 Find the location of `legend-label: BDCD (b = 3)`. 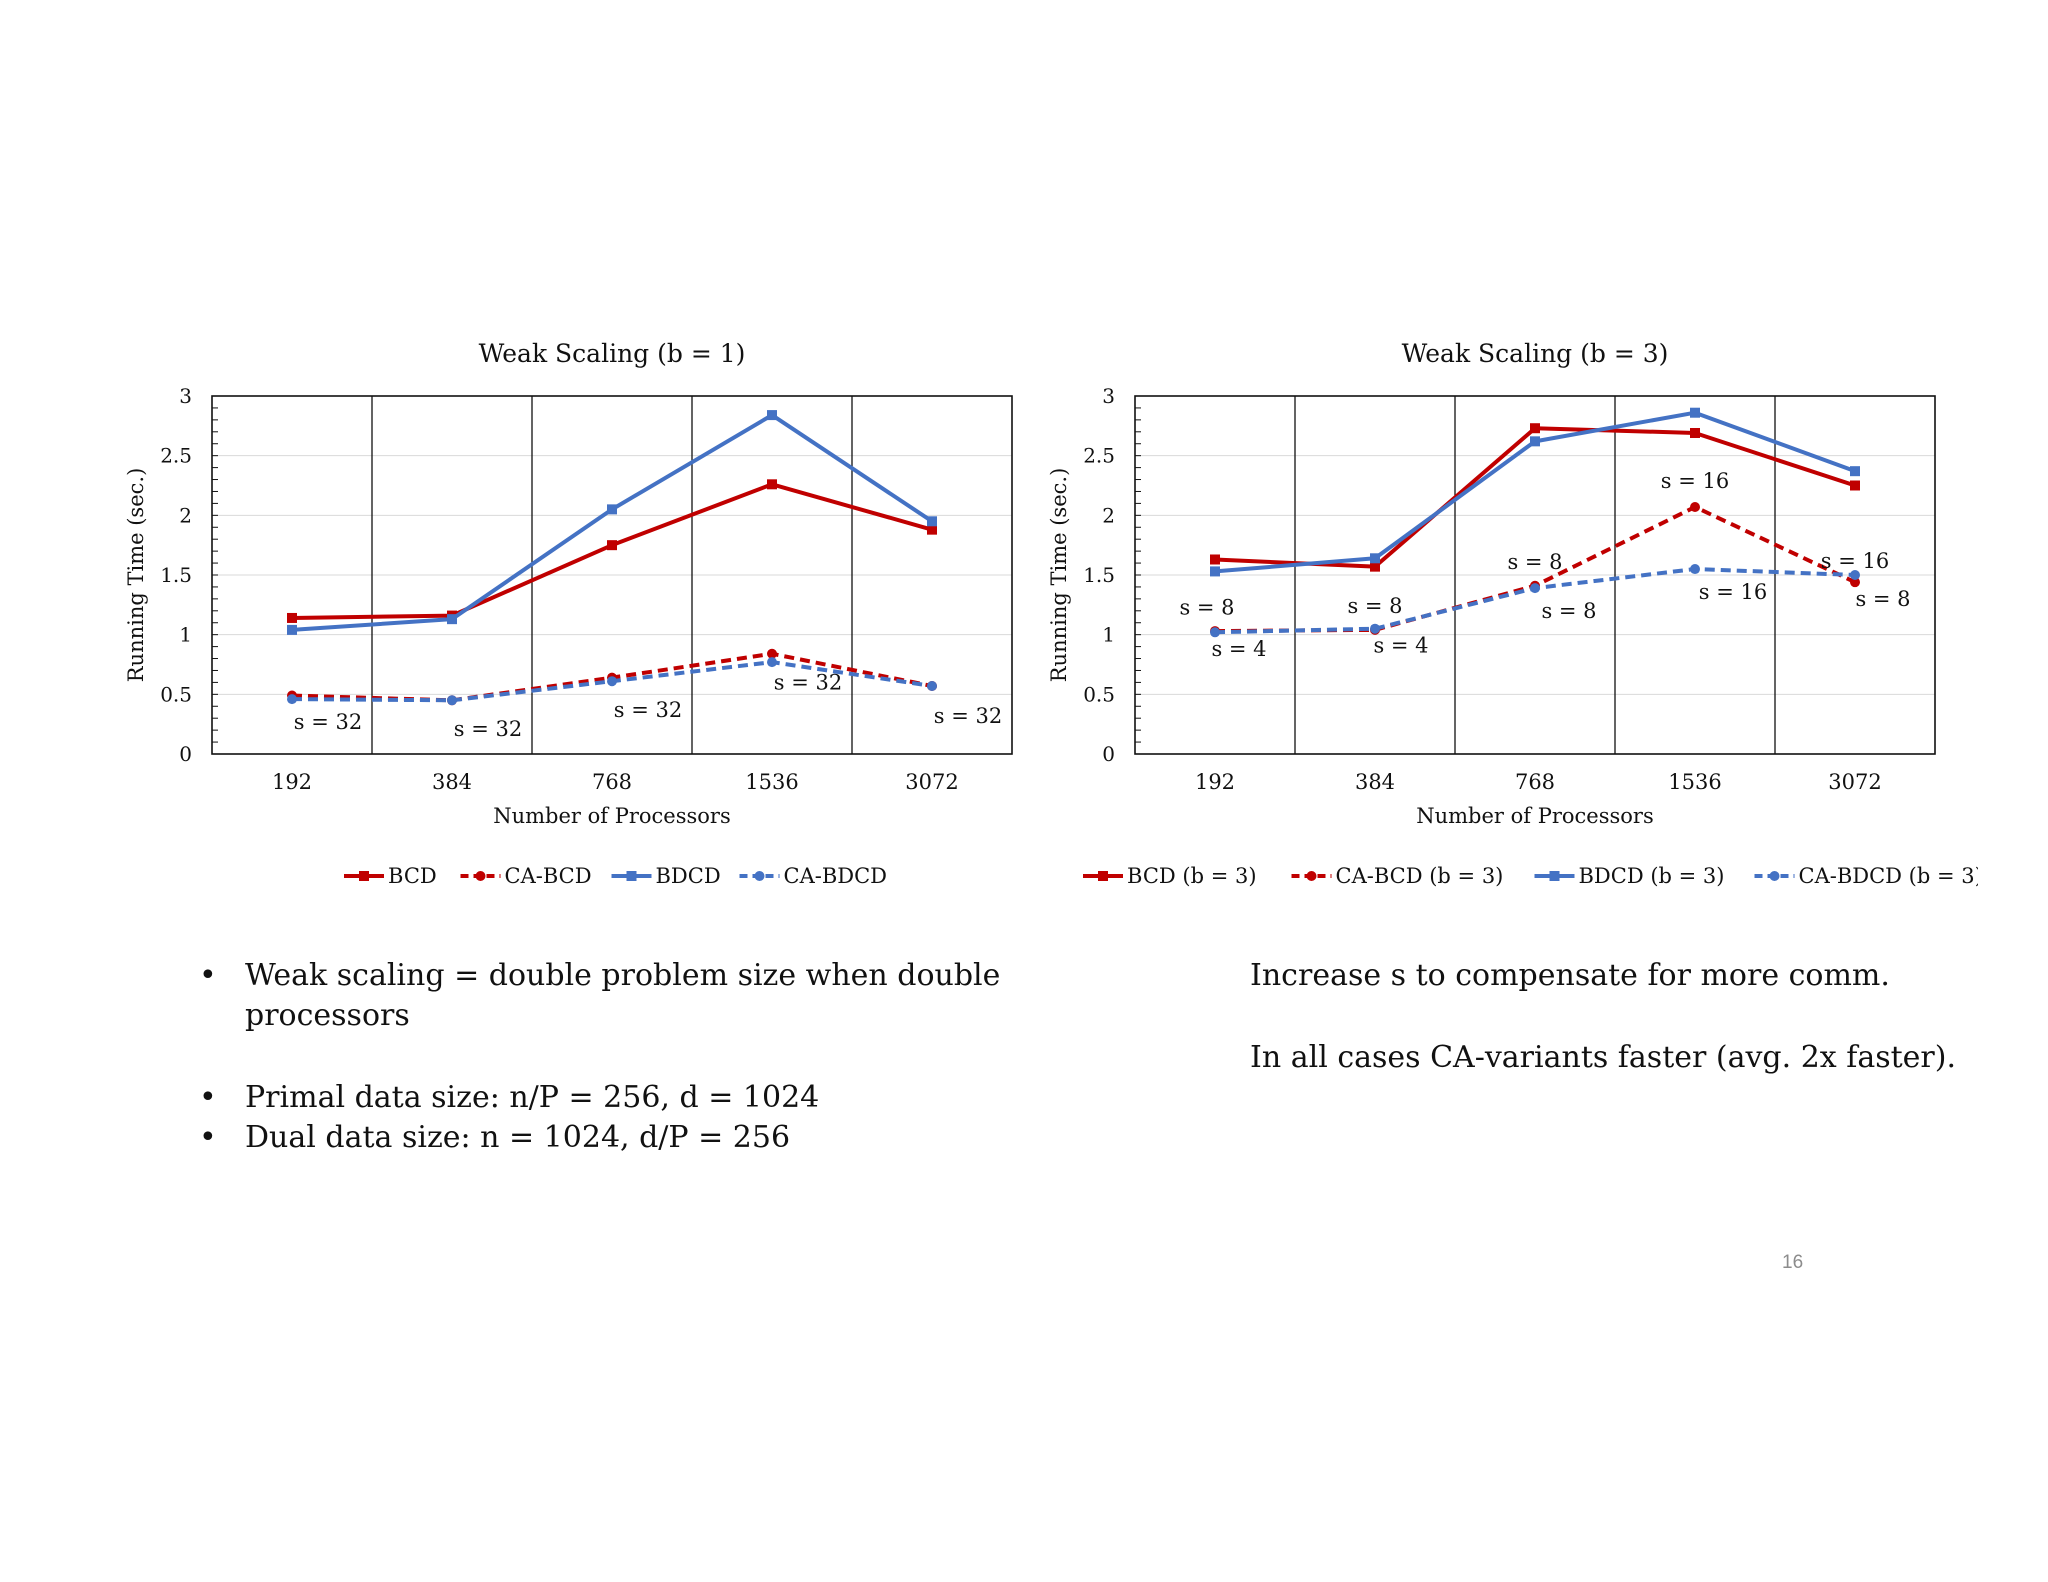

legend-label: BDCD (b = 3) is located at coordinates (1652, 876).